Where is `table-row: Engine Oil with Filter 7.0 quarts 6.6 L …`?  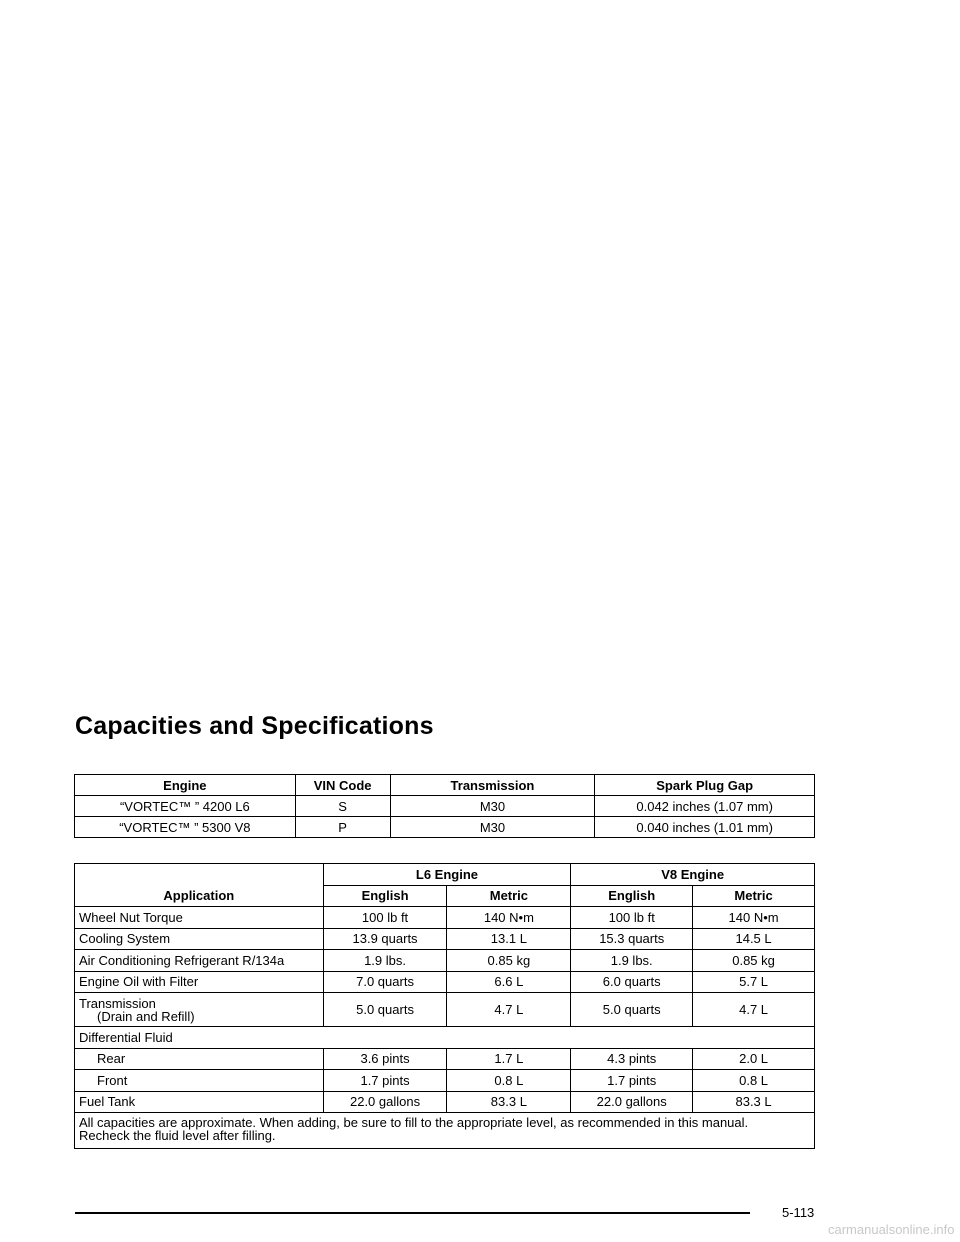
table-row: Engine Oil with Filter 7.0 quarts 6.6 L … is located at coordinates (444, 981).